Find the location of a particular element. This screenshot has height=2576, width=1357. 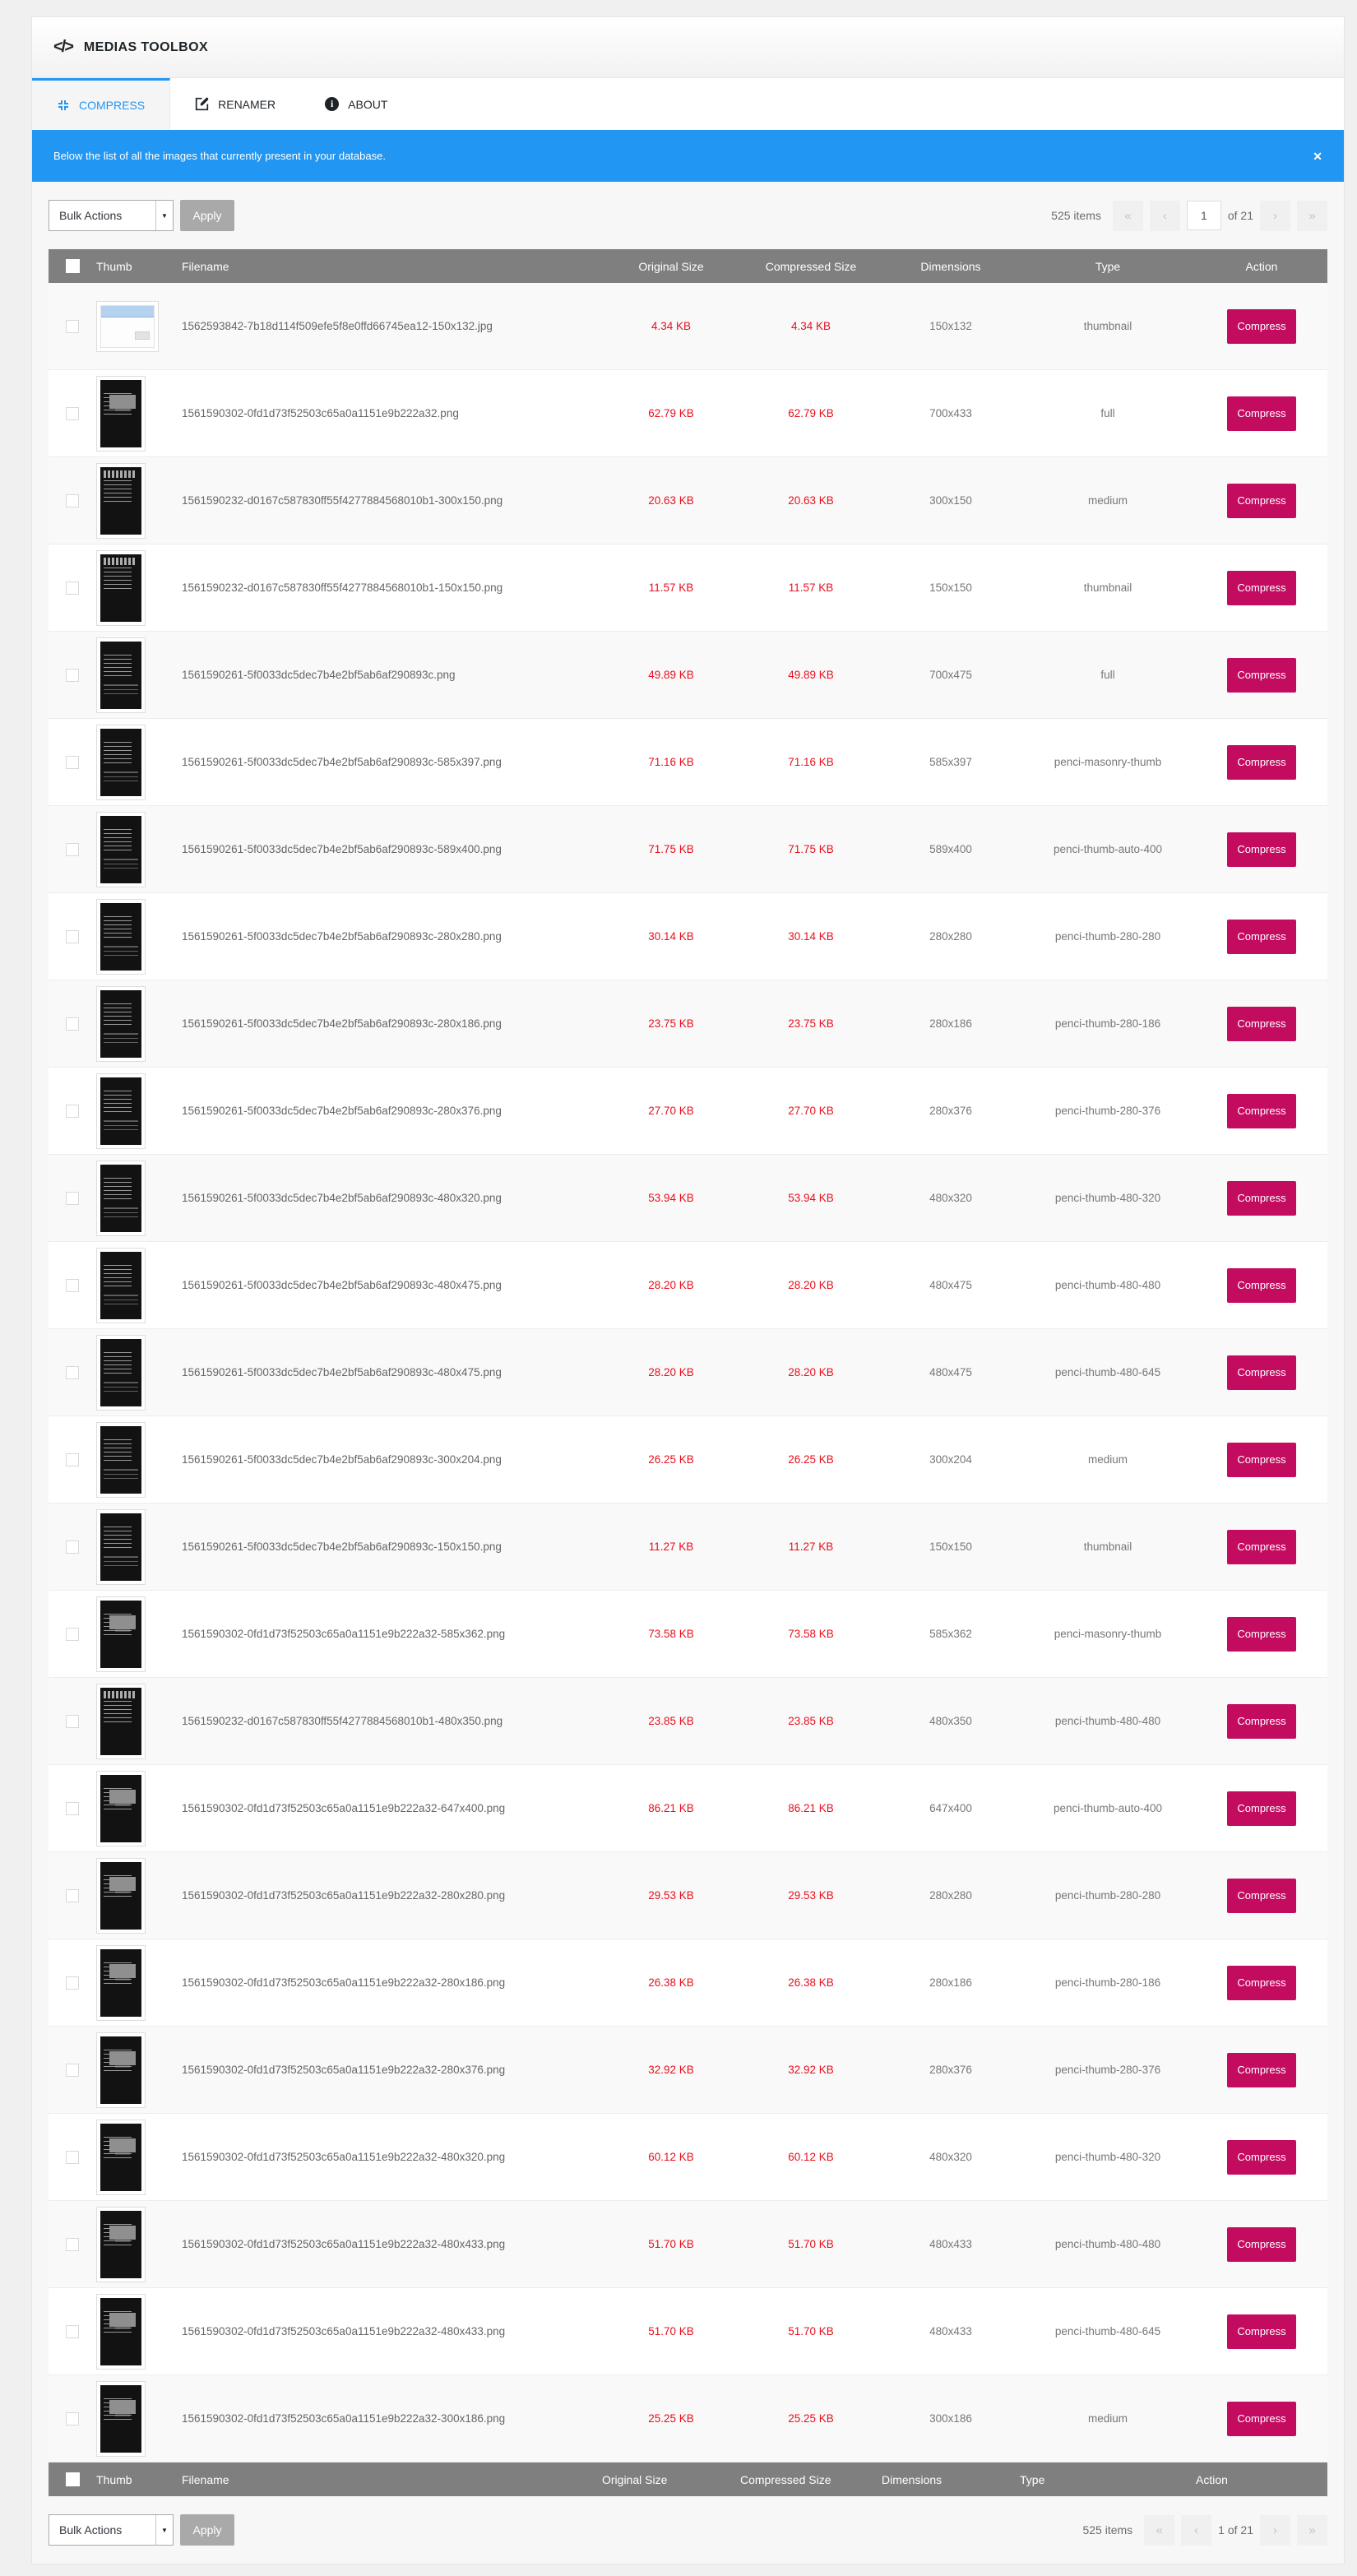

tab-renamer: RENAMER is located at coordinates (235, 104).